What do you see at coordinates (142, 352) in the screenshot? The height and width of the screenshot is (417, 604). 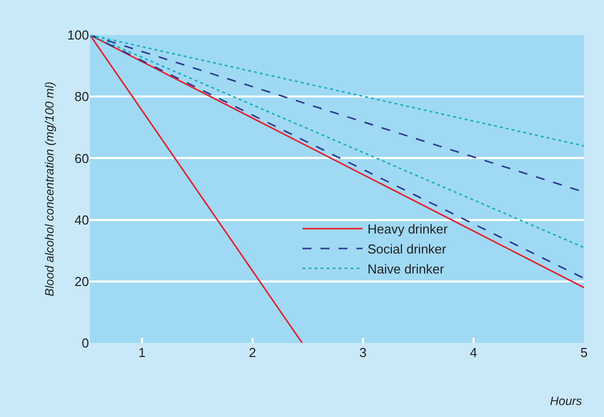 I see `x-tick-label: 1` at bounding box center [142, 352].